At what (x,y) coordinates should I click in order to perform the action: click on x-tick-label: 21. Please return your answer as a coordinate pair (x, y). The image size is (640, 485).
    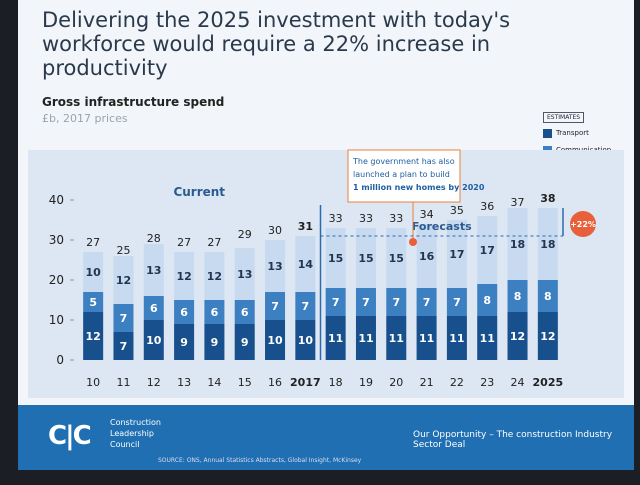
    Looking at the image, I should click on (427, 382).